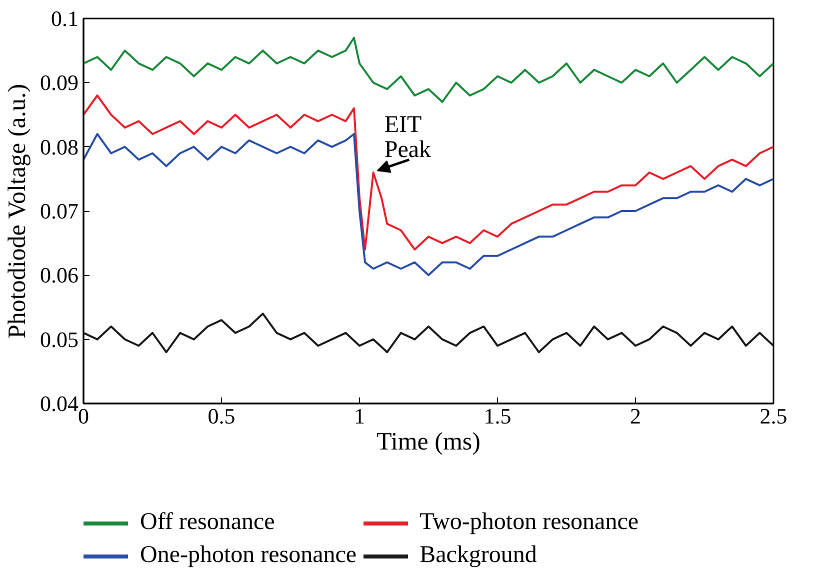 The image size is (831, 574). What do you see at coordinates (59, 83) in the screenshot?
I see `y-tick-label: 0.09` at bounding box center [59, 83].